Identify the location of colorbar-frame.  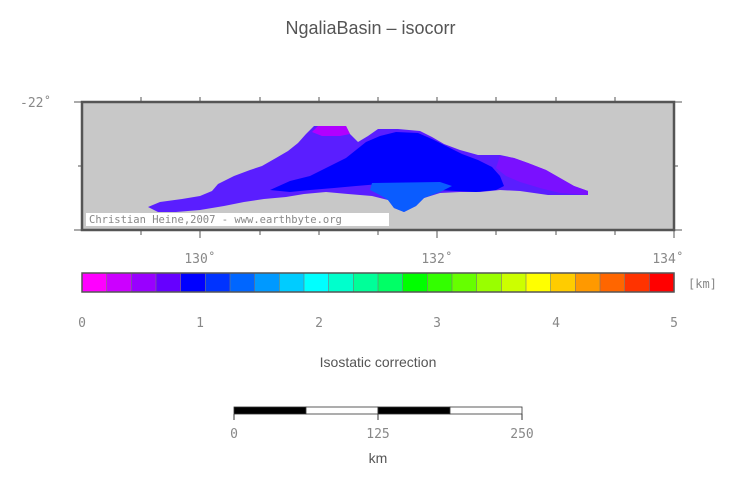
(378, 282).